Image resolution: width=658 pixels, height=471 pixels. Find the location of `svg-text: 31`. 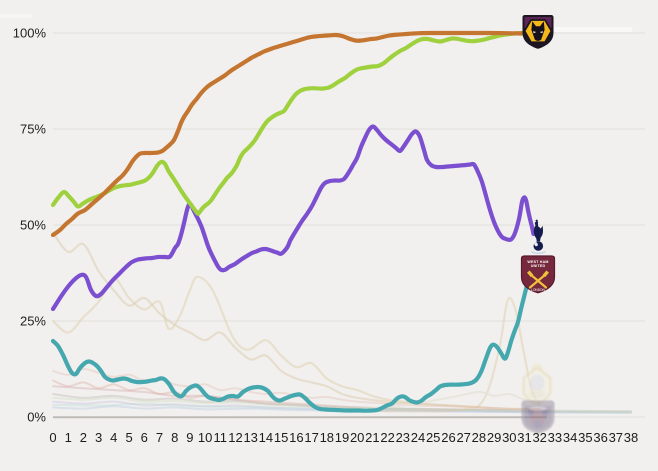

svg-text: 31 is located at coordinates (524, 437).